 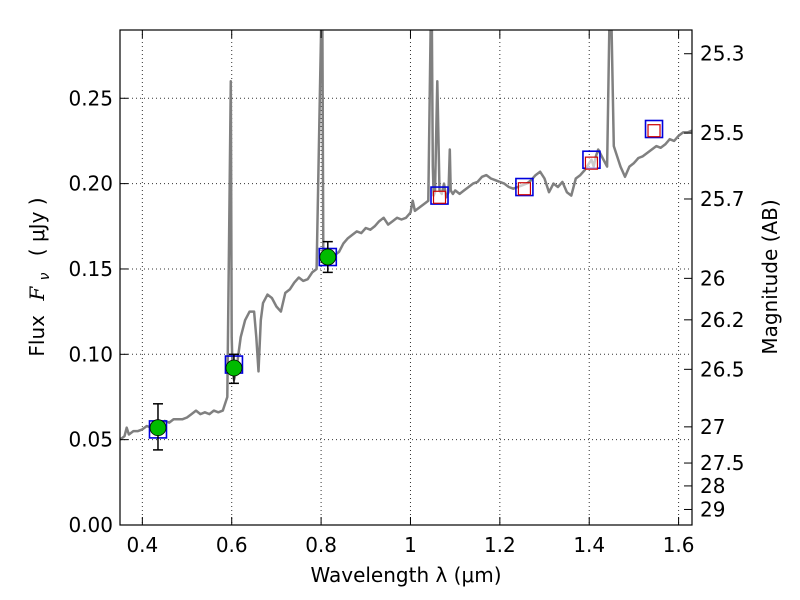 I want to click on y-tick-label: 0.10, so click(x=90, y=354).